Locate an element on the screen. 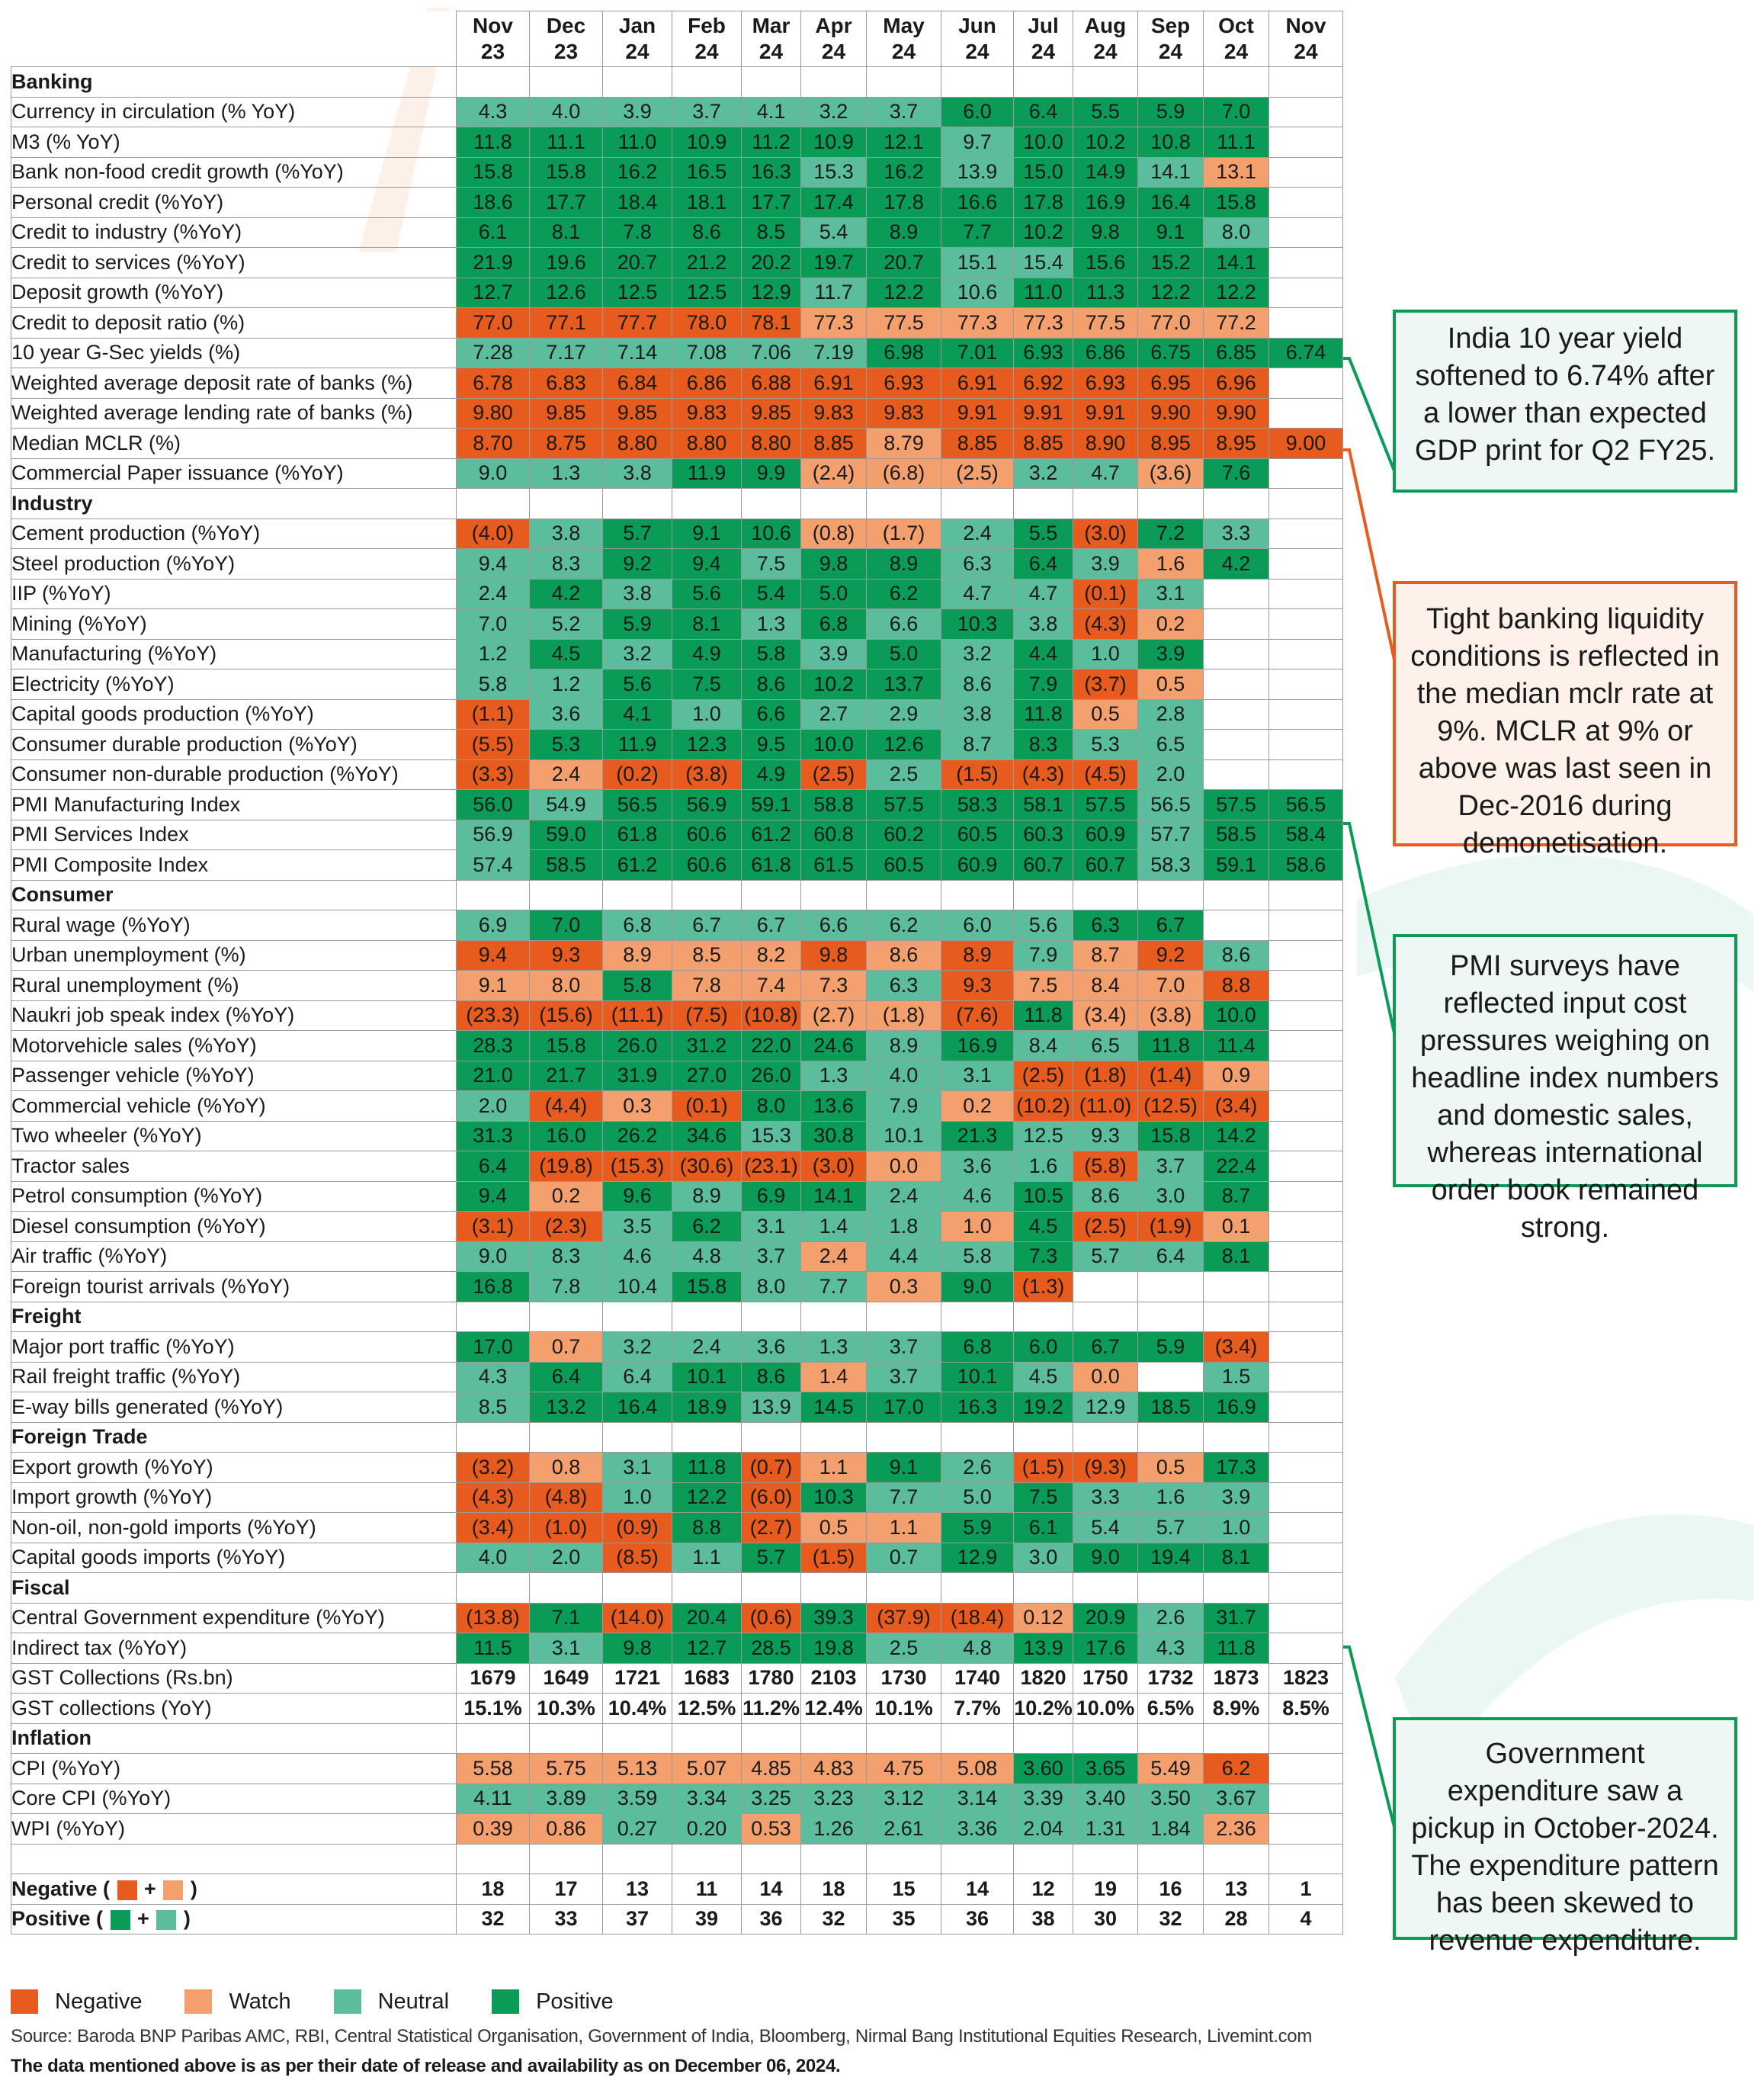 This screenshot has height=2087, width=1764. heatmap-cell: 9.1 is located at coordinates (707, 533).